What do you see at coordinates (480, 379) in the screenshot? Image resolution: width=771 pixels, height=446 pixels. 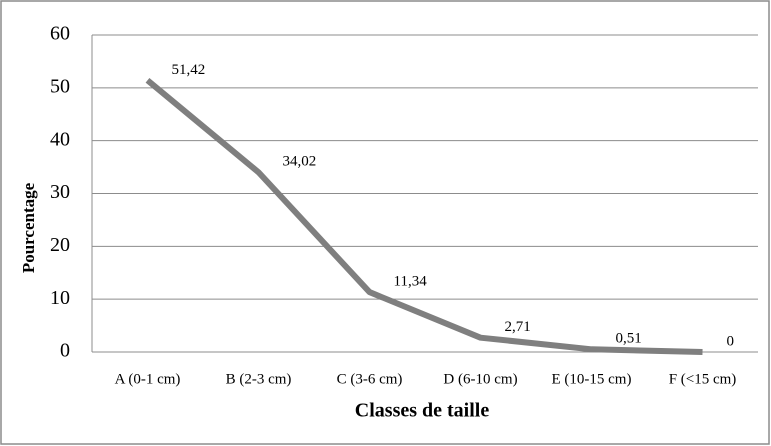 I see `x-tick-label: D (6-10 cm)` at bounding box center [480, 379].